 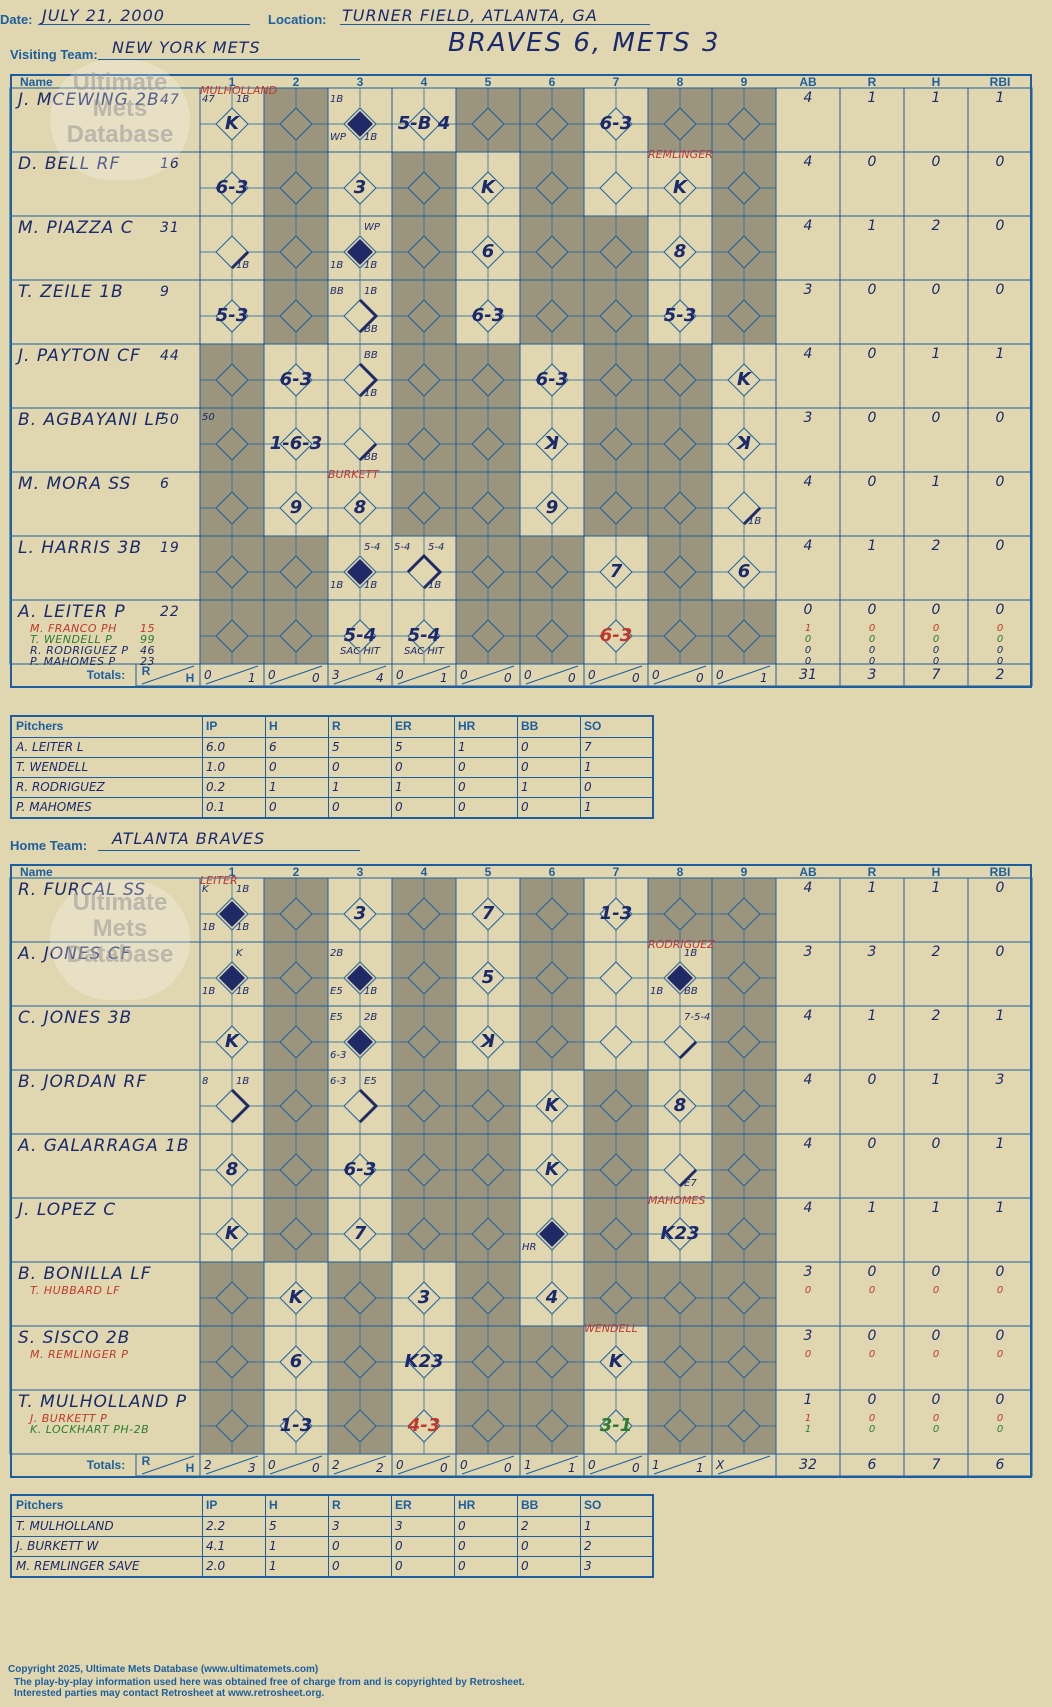 What do you see at coordinates (76, 228) in the screenshot?
I see `visitors-batter-name: M. PIAZZA C` at bounding box center [76, 228].